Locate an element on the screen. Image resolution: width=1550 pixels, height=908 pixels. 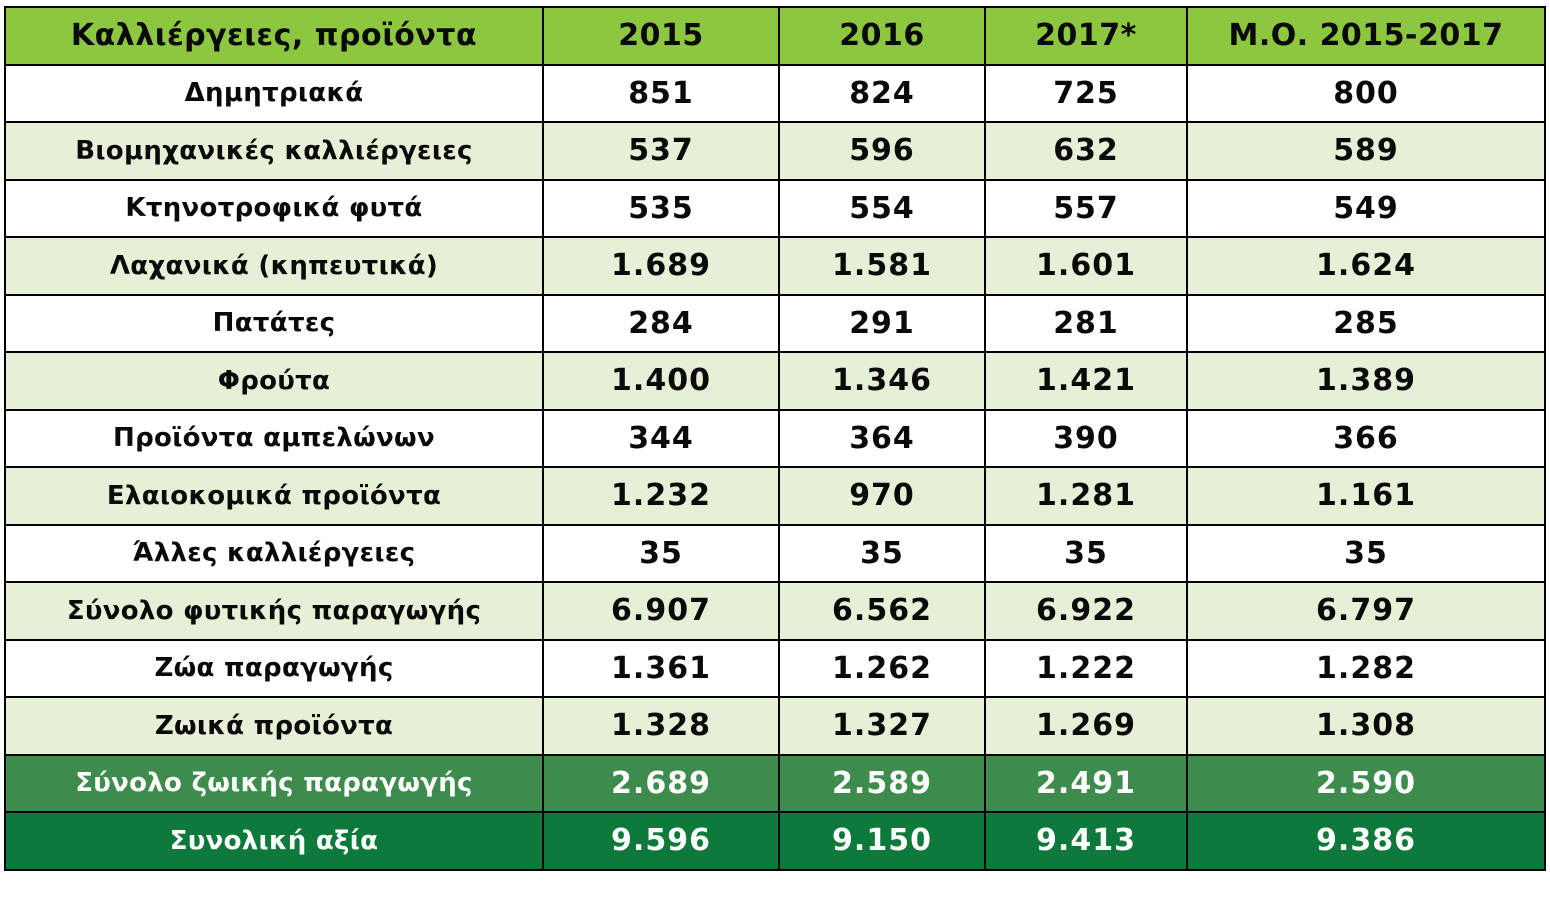
row-label: Σύνολο φυτικής παραγωγής is located at coordinates (274, 611).